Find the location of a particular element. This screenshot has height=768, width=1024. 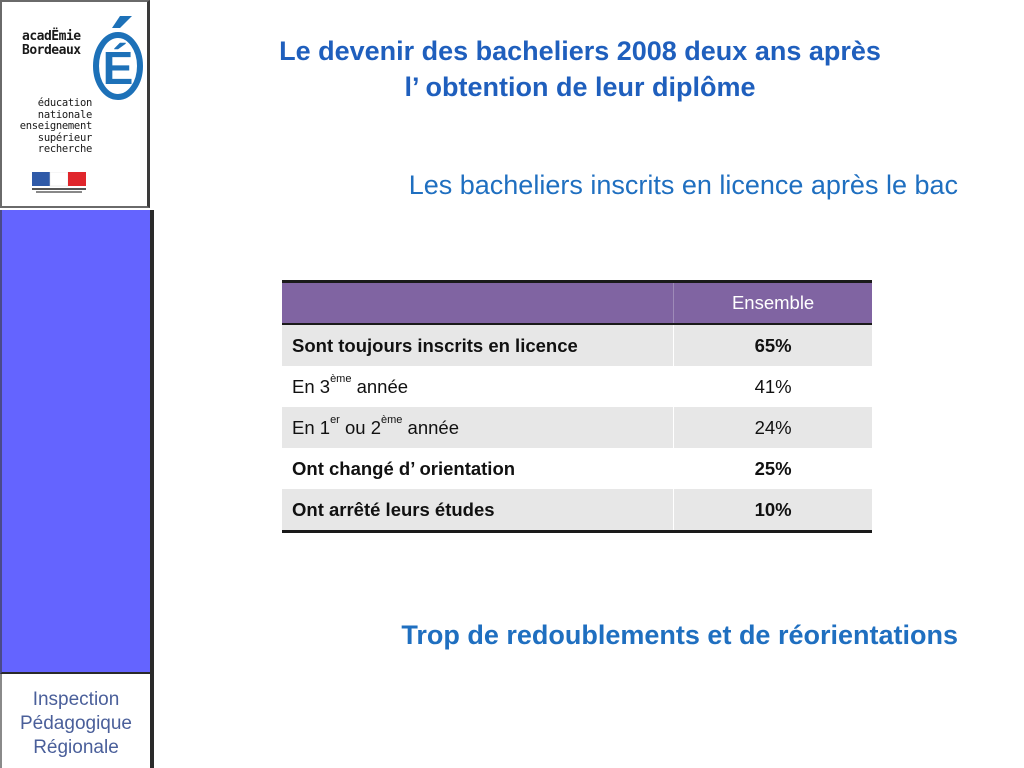

table-header-label is located at coordinates (478, 302).